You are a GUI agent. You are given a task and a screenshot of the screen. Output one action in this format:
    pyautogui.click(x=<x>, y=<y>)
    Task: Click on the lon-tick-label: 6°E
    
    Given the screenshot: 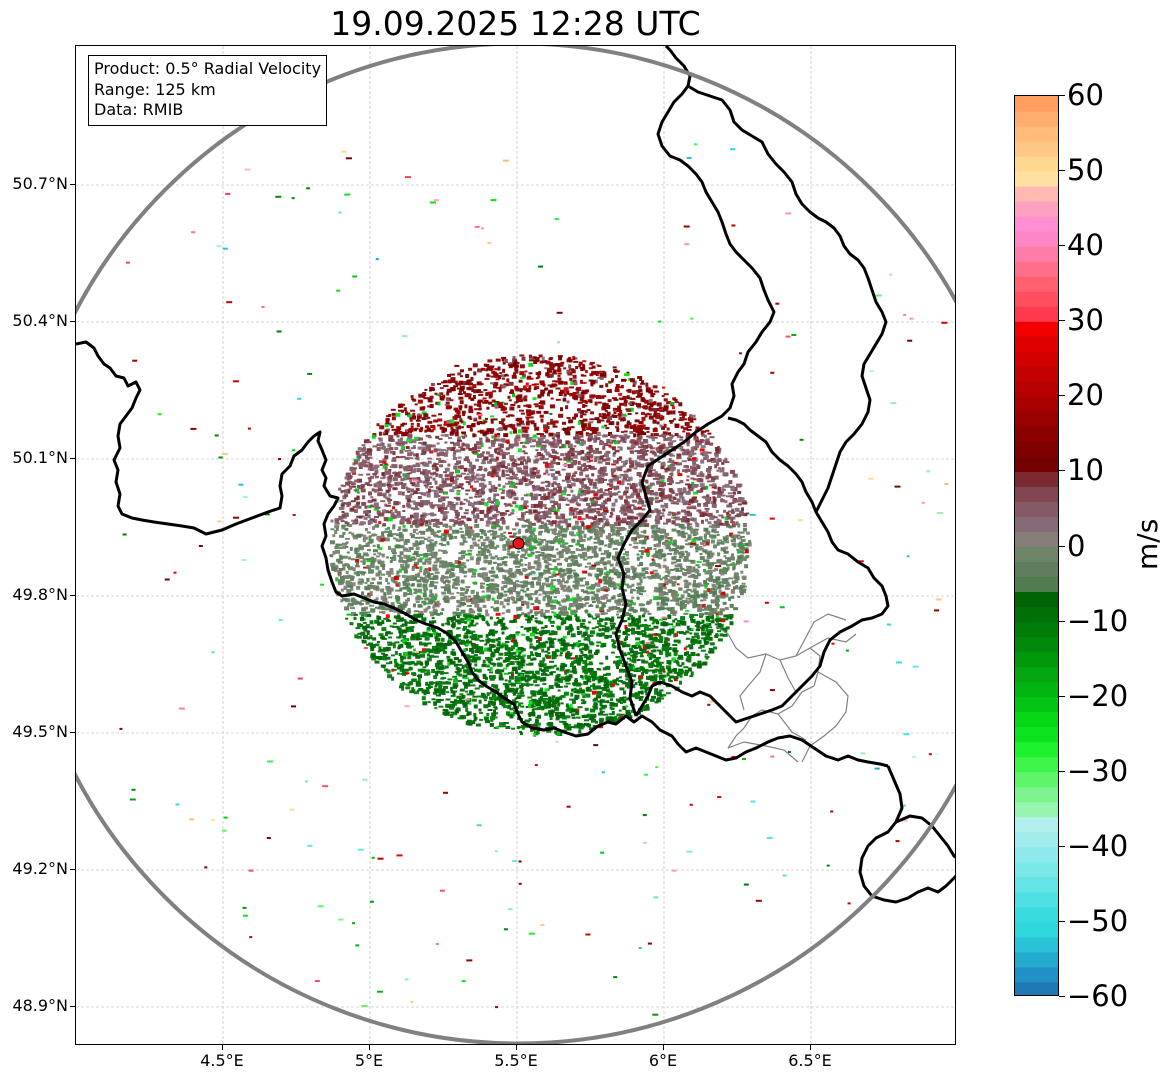 What is the action you would take?
    pyautogui.click(x=663, y=1060)
    